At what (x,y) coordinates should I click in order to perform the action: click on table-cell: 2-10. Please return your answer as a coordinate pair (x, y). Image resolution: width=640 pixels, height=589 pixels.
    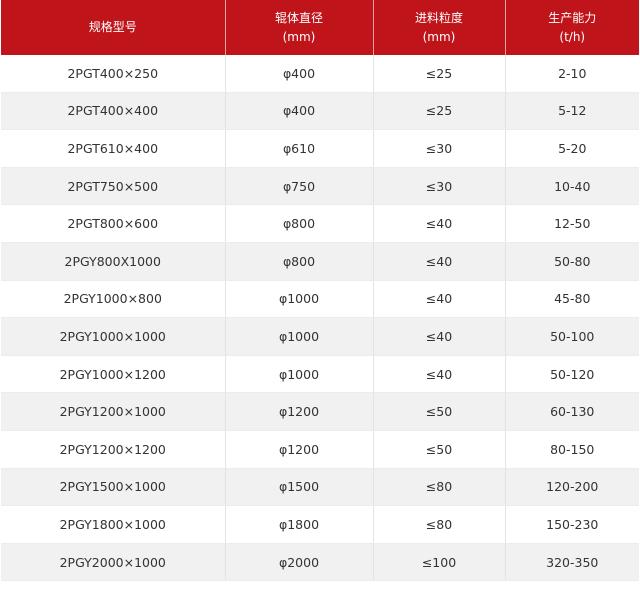
    Looking at the image, I should click on (572, 74).